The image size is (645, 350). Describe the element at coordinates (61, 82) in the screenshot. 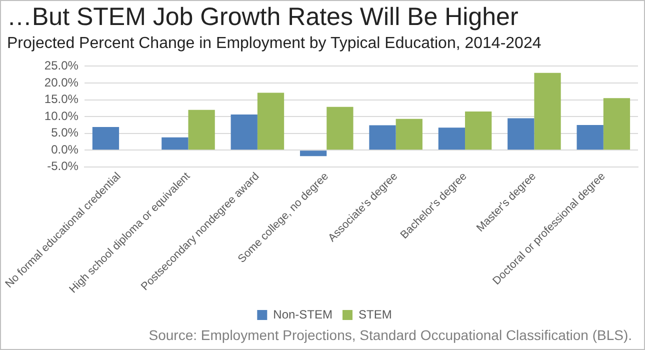

I see `y-tick-label: 20.0%` at that location.